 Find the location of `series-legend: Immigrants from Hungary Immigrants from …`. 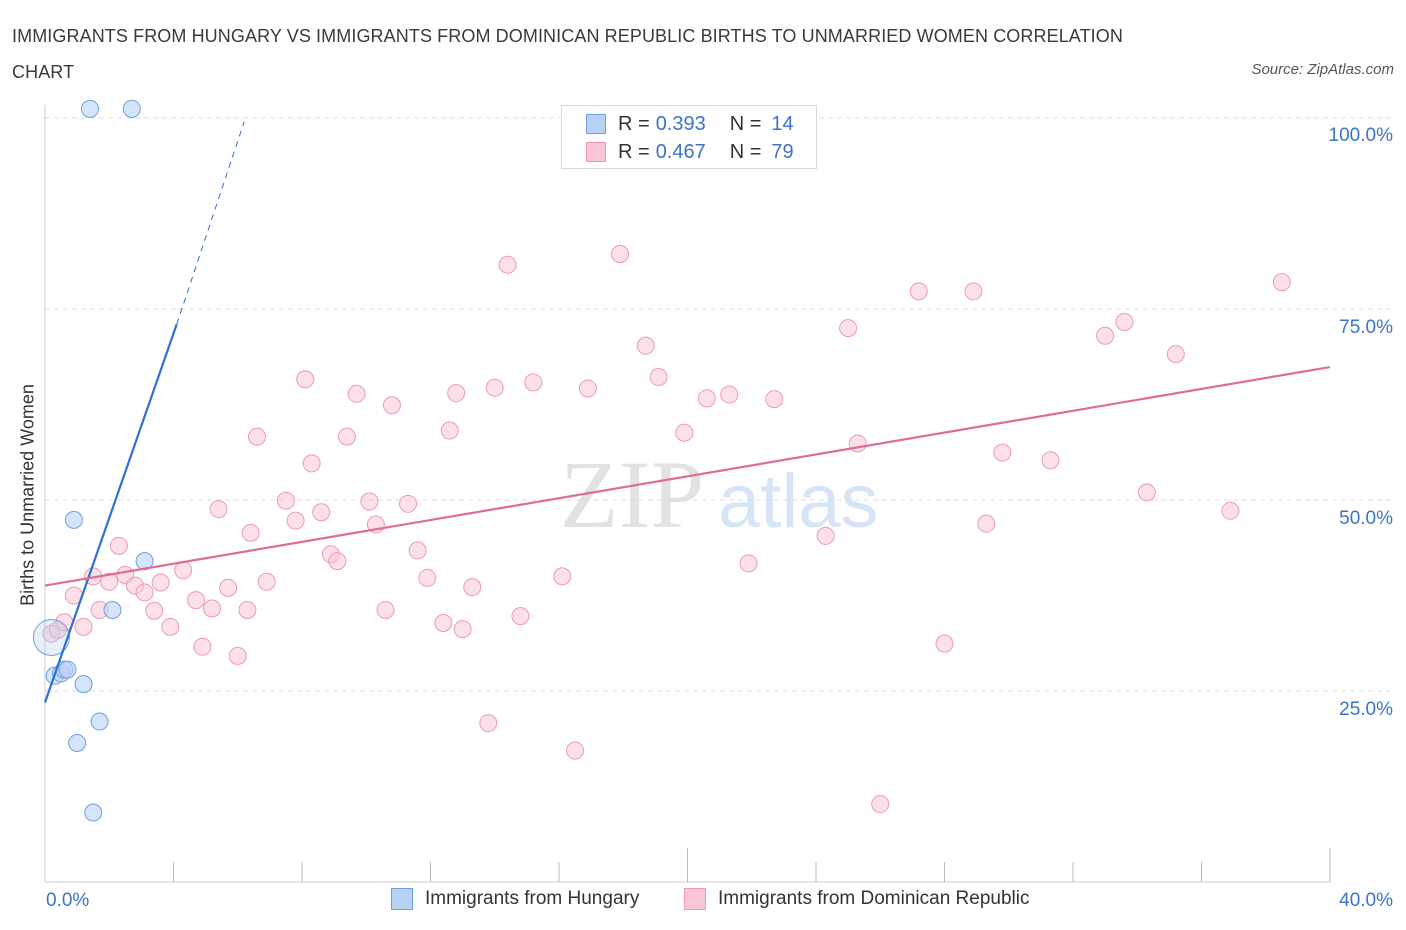

series-legend: Immigrants from Hungary Immigrants from … is located at coordinates (703, 902).